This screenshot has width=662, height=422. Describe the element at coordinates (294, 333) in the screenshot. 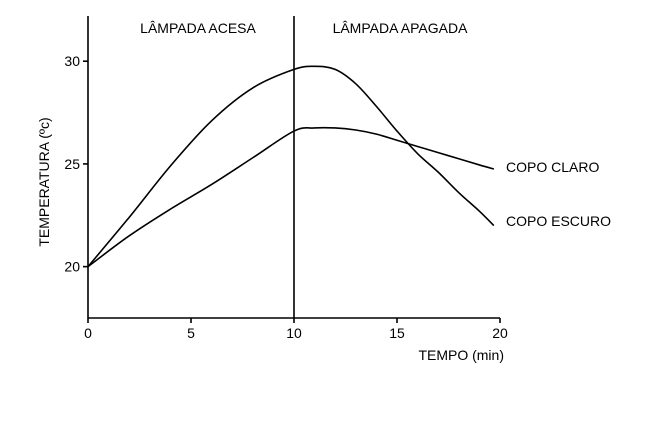

I see `x-tick-label: 10` at that location.